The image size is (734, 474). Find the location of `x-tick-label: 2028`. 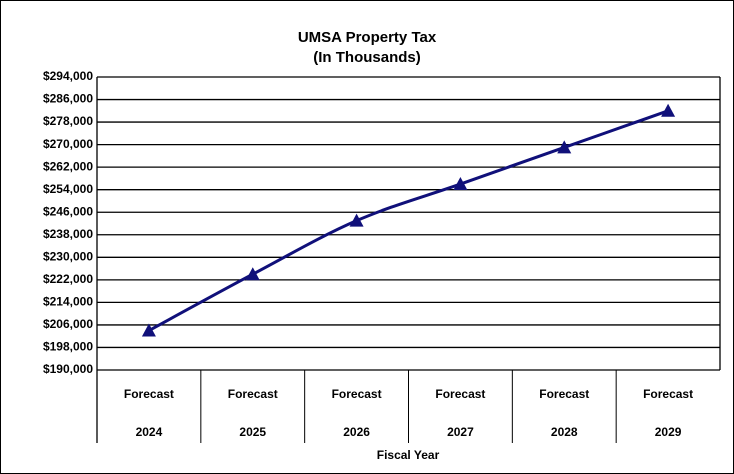

x-tick-label: 2028 is located at coordinates (564, 432).